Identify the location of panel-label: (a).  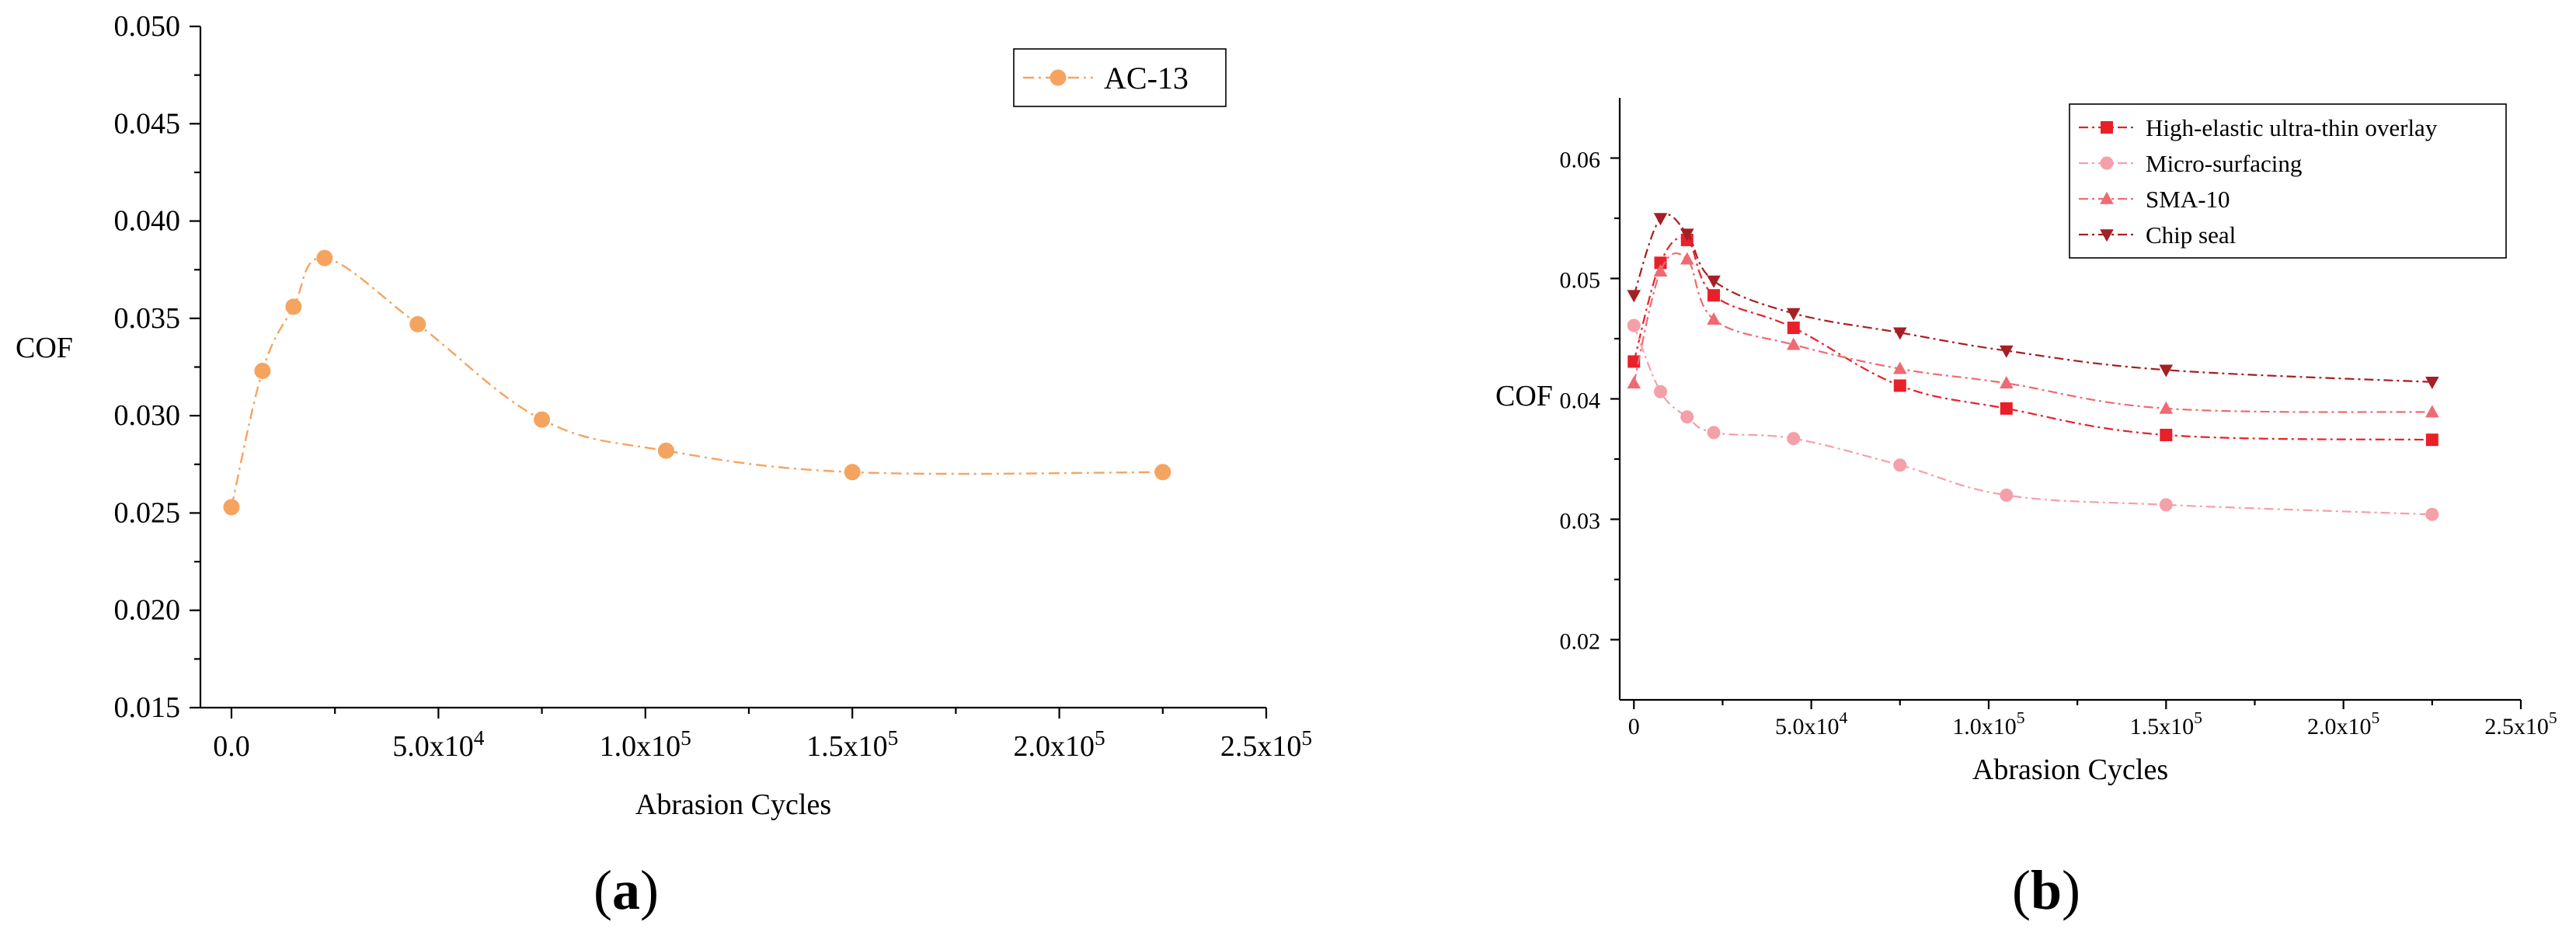
(627, 890).